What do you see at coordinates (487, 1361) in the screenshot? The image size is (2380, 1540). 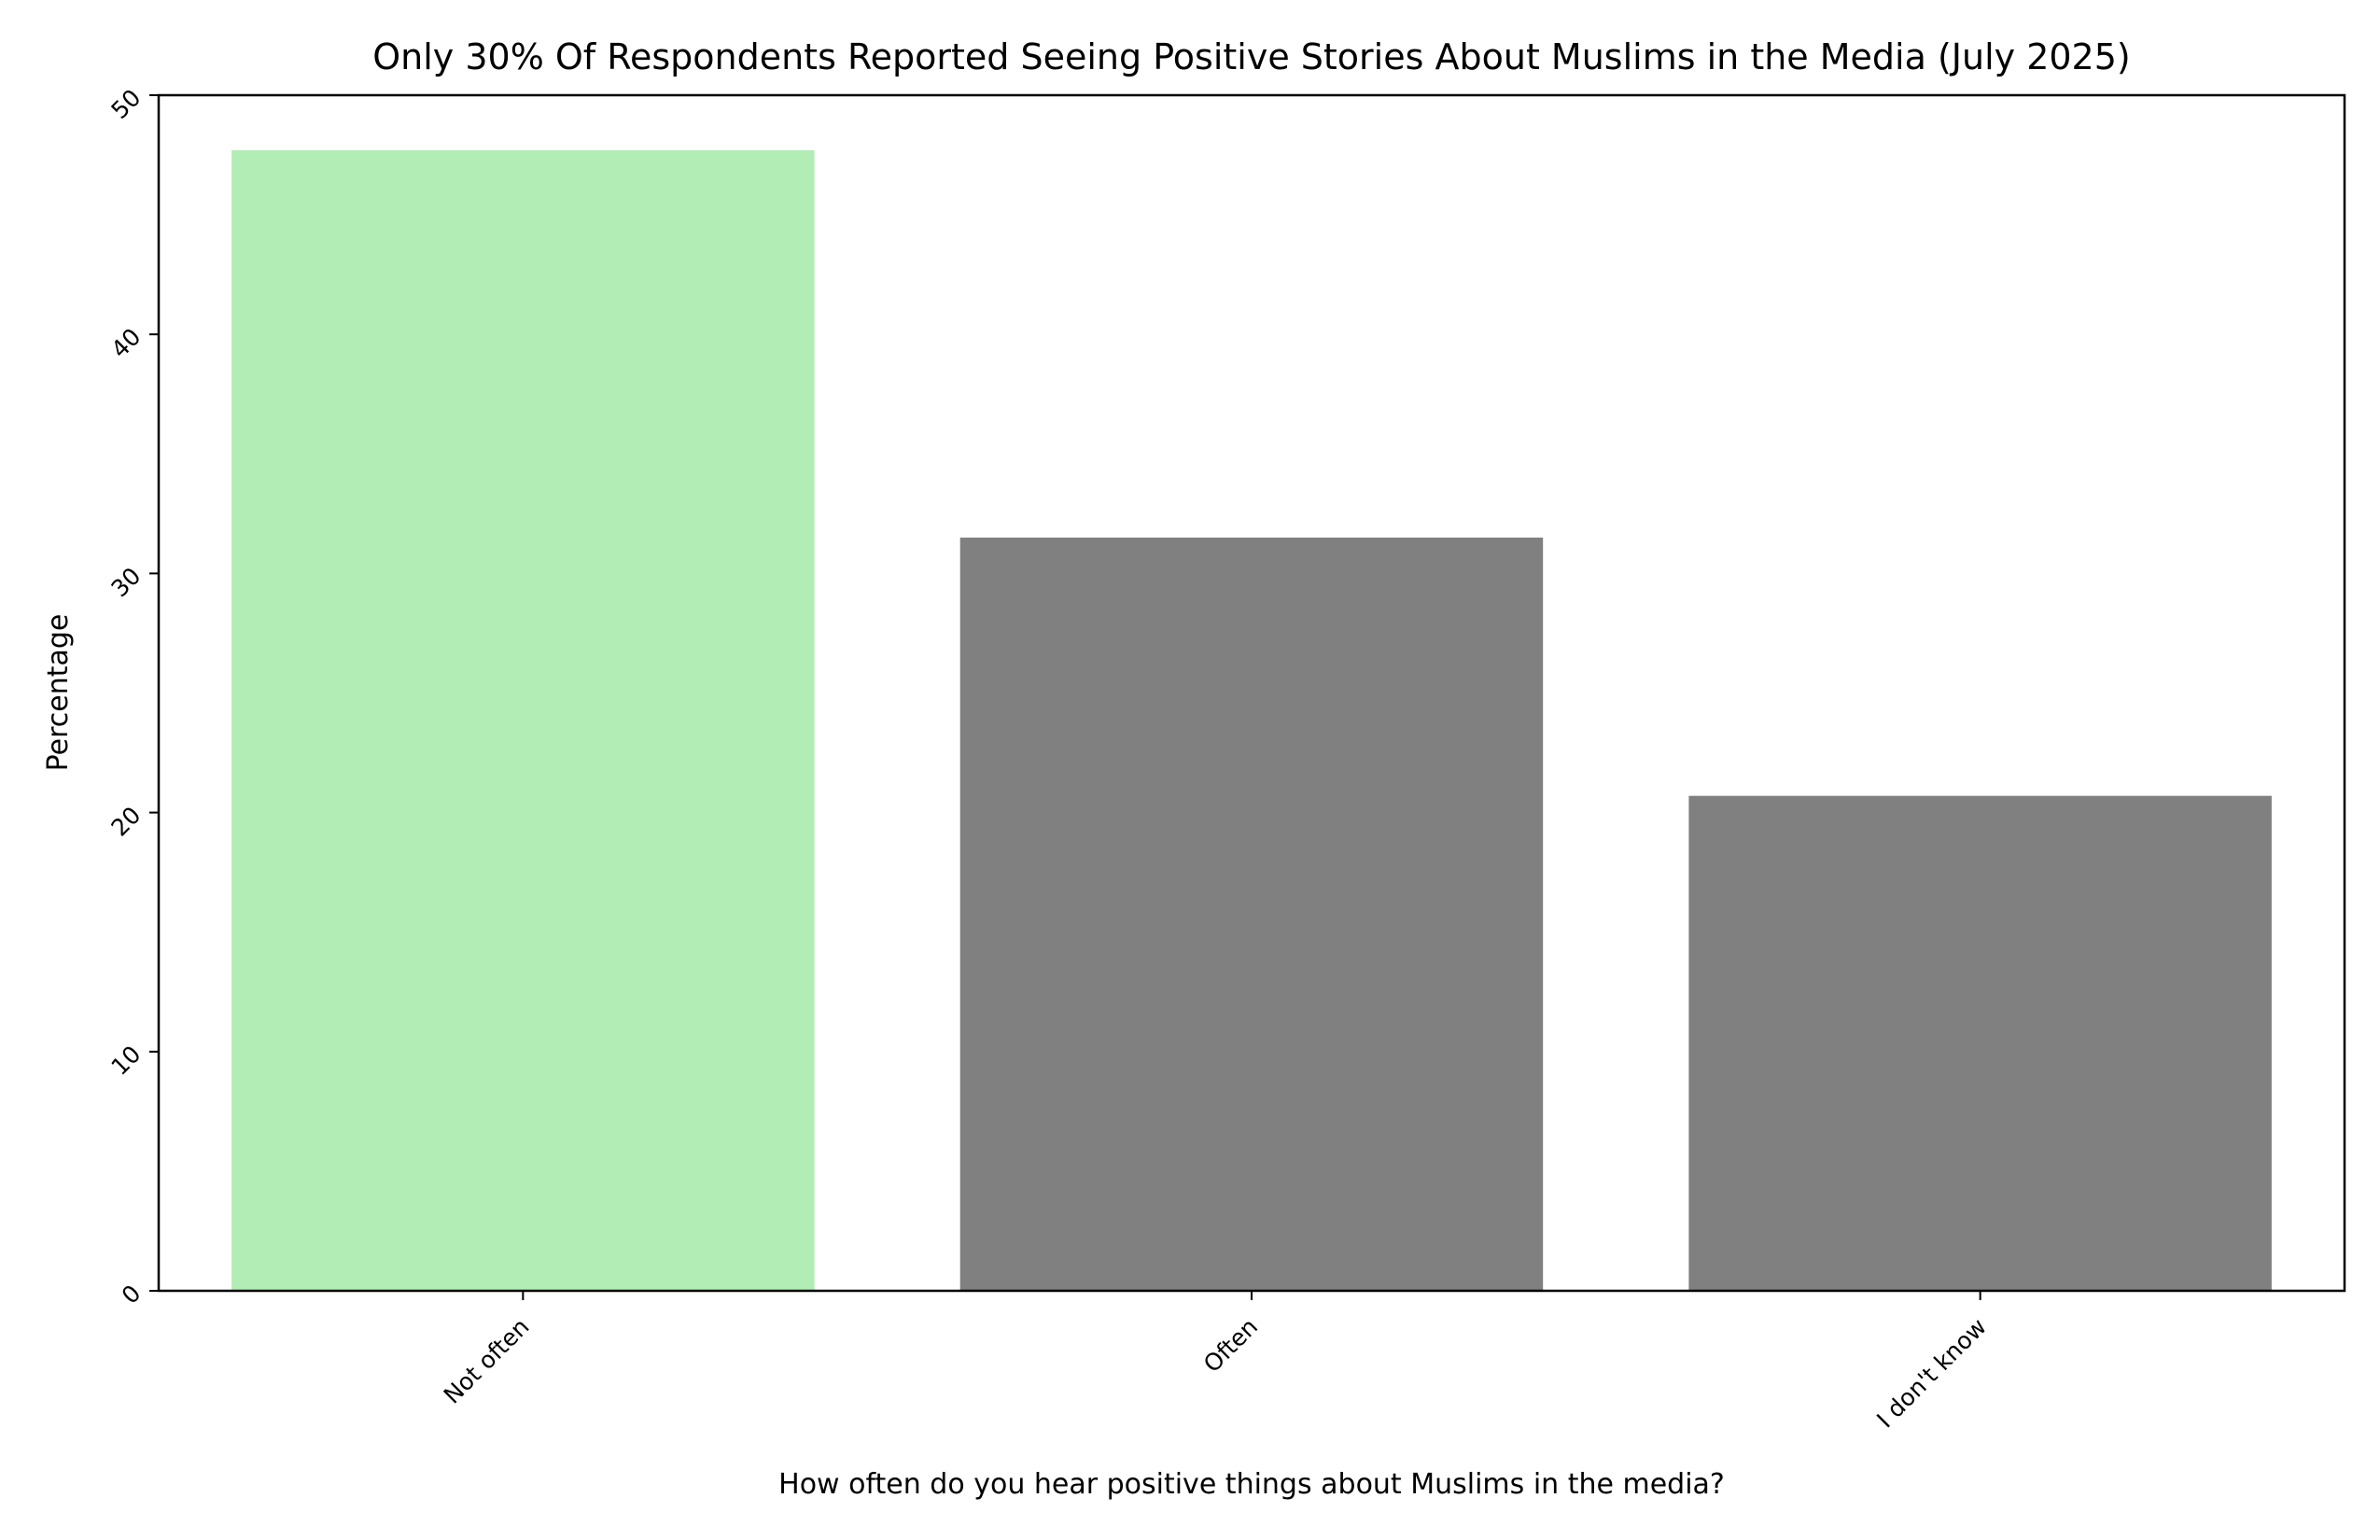 I see `x-tick-label: Not often` at bounding box center [487, 1361].